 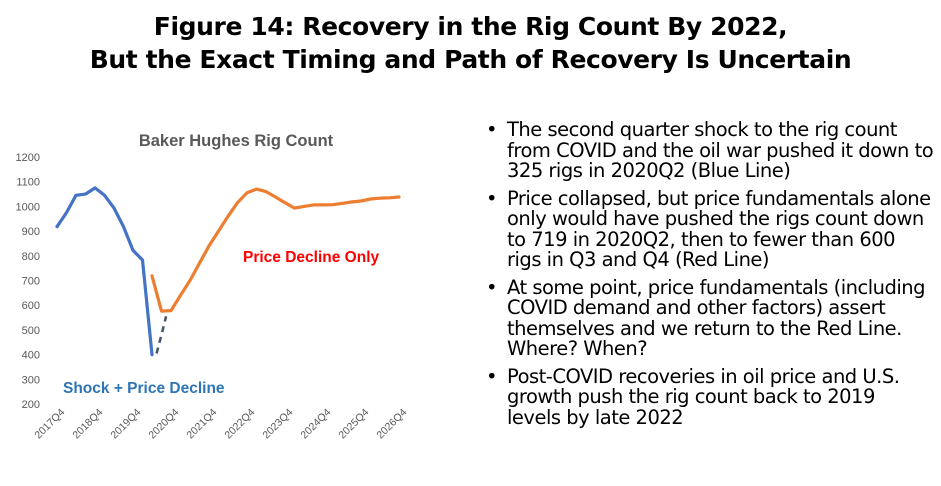 I want to click on y-tick-label: 200, so click(x=31, y=405).